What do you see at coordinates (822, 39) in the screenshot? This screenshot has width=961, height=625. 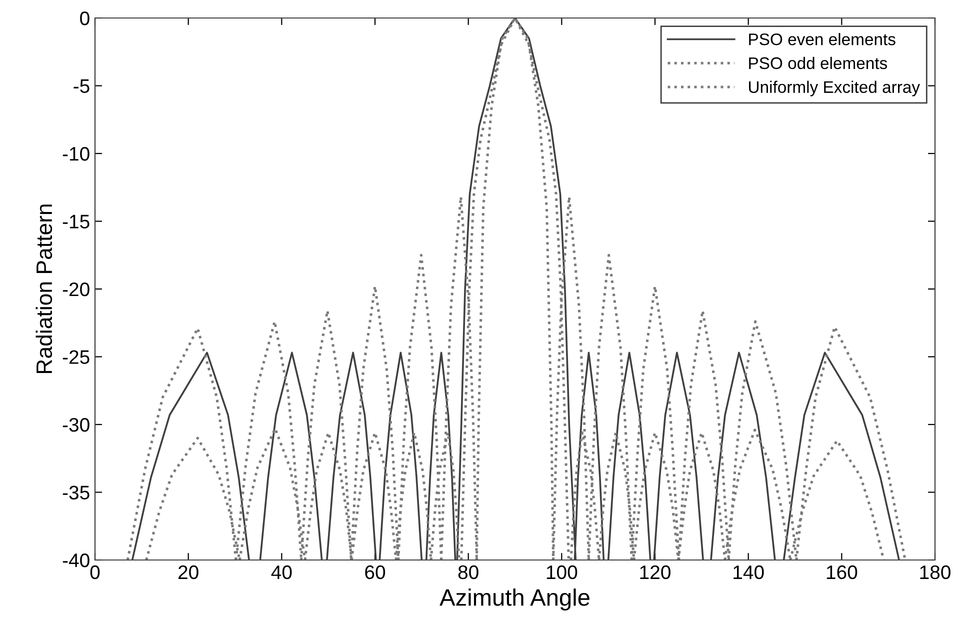 I see `legend-label: PSO even elements` at bounding box center [822, 39].